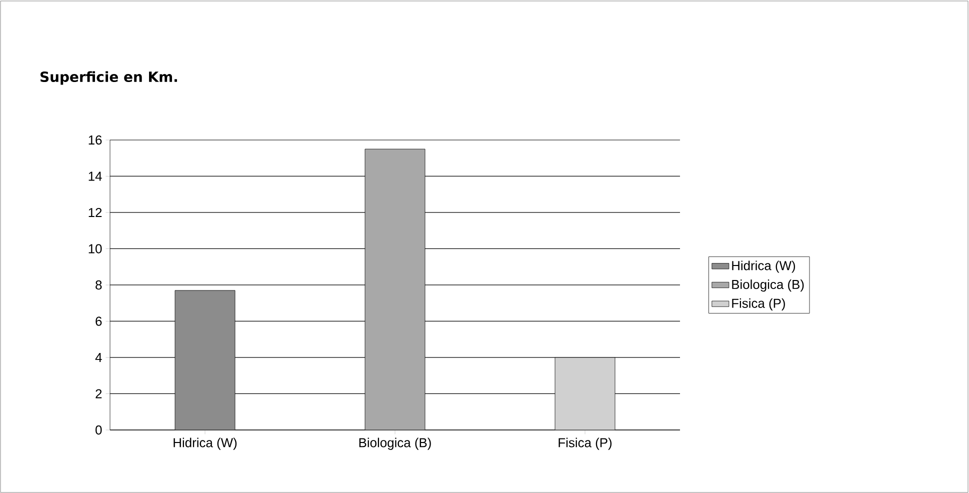  What do you see at coordinates (99, 321) in the screenshot?
I see `y-tick-label: 6` at bounding box center [99, 321].